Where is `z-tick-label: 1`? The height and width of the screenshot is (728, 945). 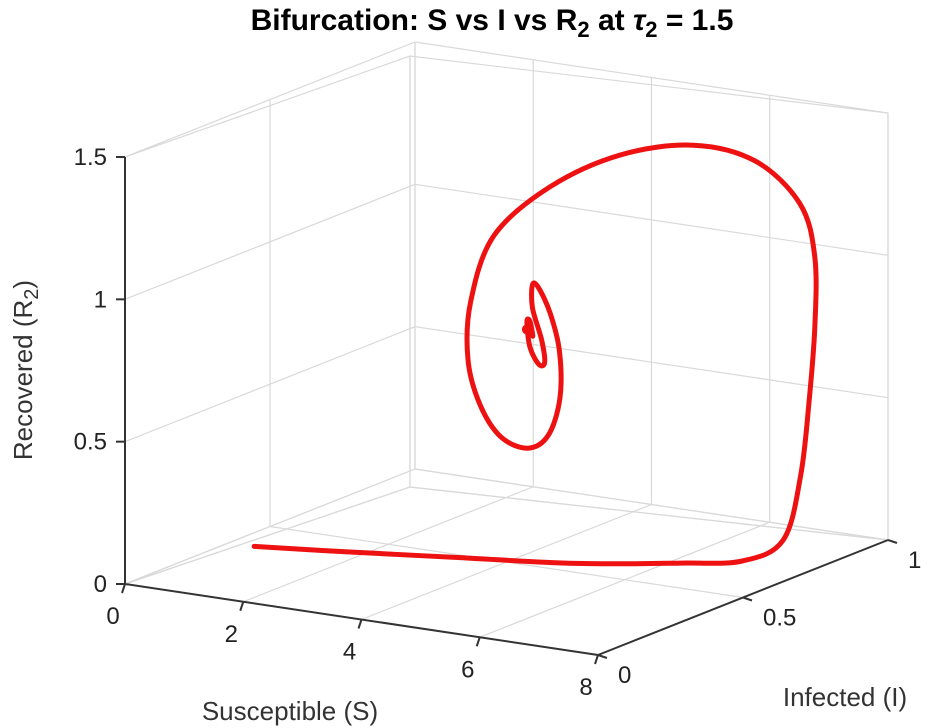 z-tick-label: 1 is located at coordinates (100, 299).